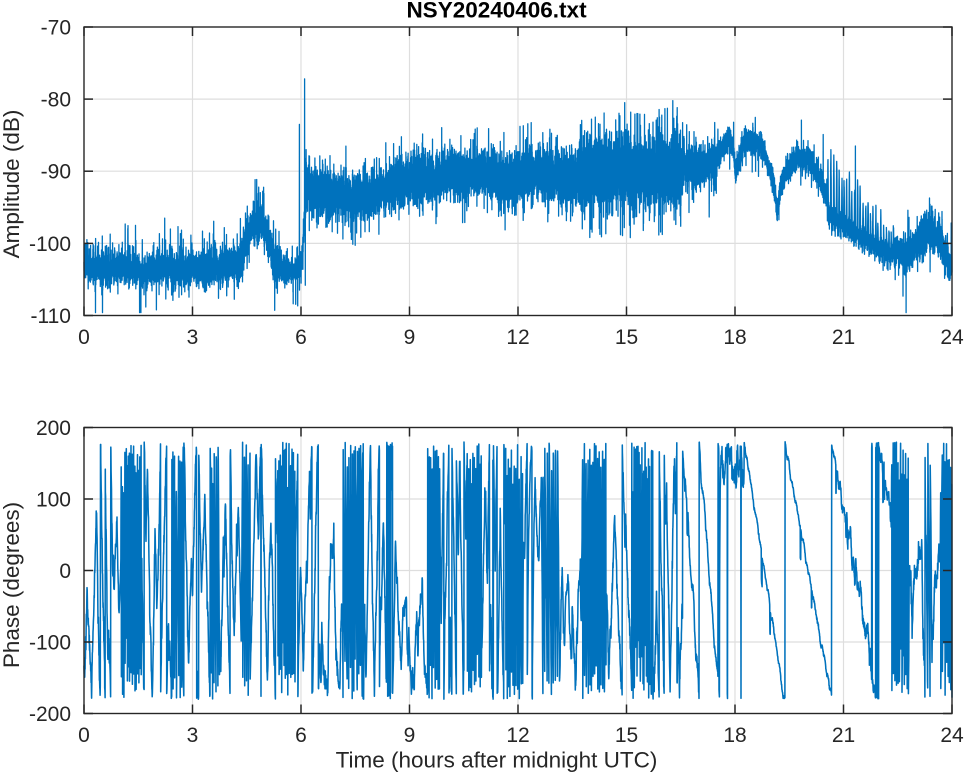  What do you see at coordinates (497, 760) in the screenshot?
I see `svg-text:Time (hours after midnight UTC: Time (hours after midnight UTC)` at bounding box center [497, 760].